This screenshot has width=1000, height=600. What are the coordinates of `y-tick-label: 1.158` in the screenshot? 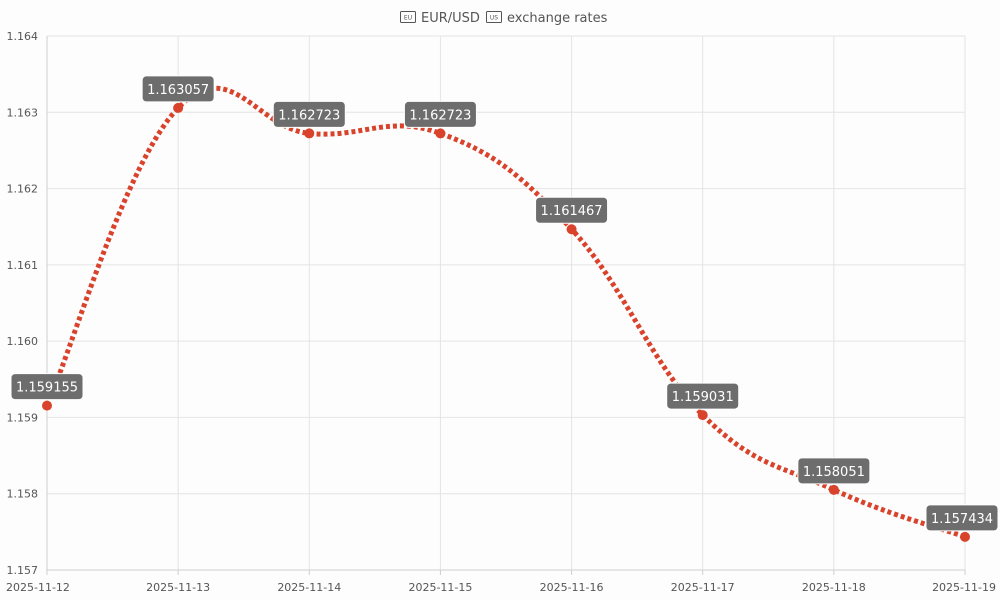 It's located at (23, 494).